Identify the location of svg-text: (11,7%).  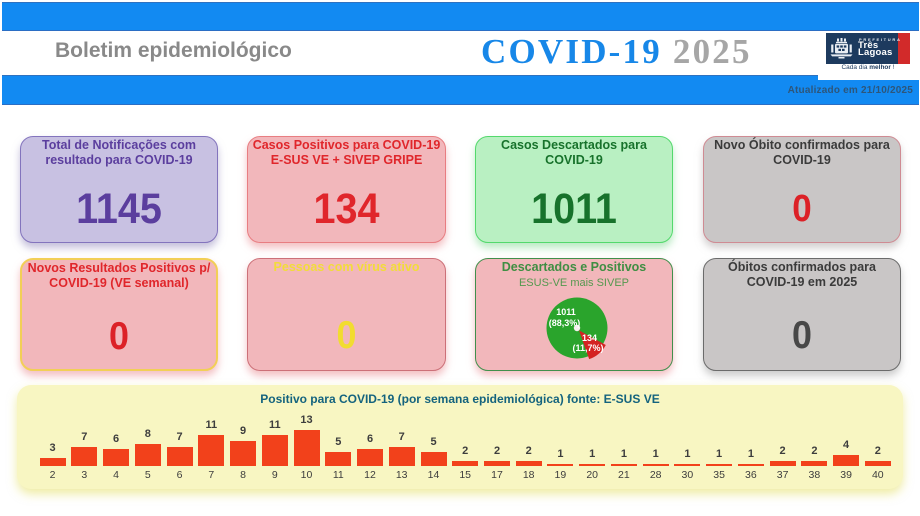
(587, 348).